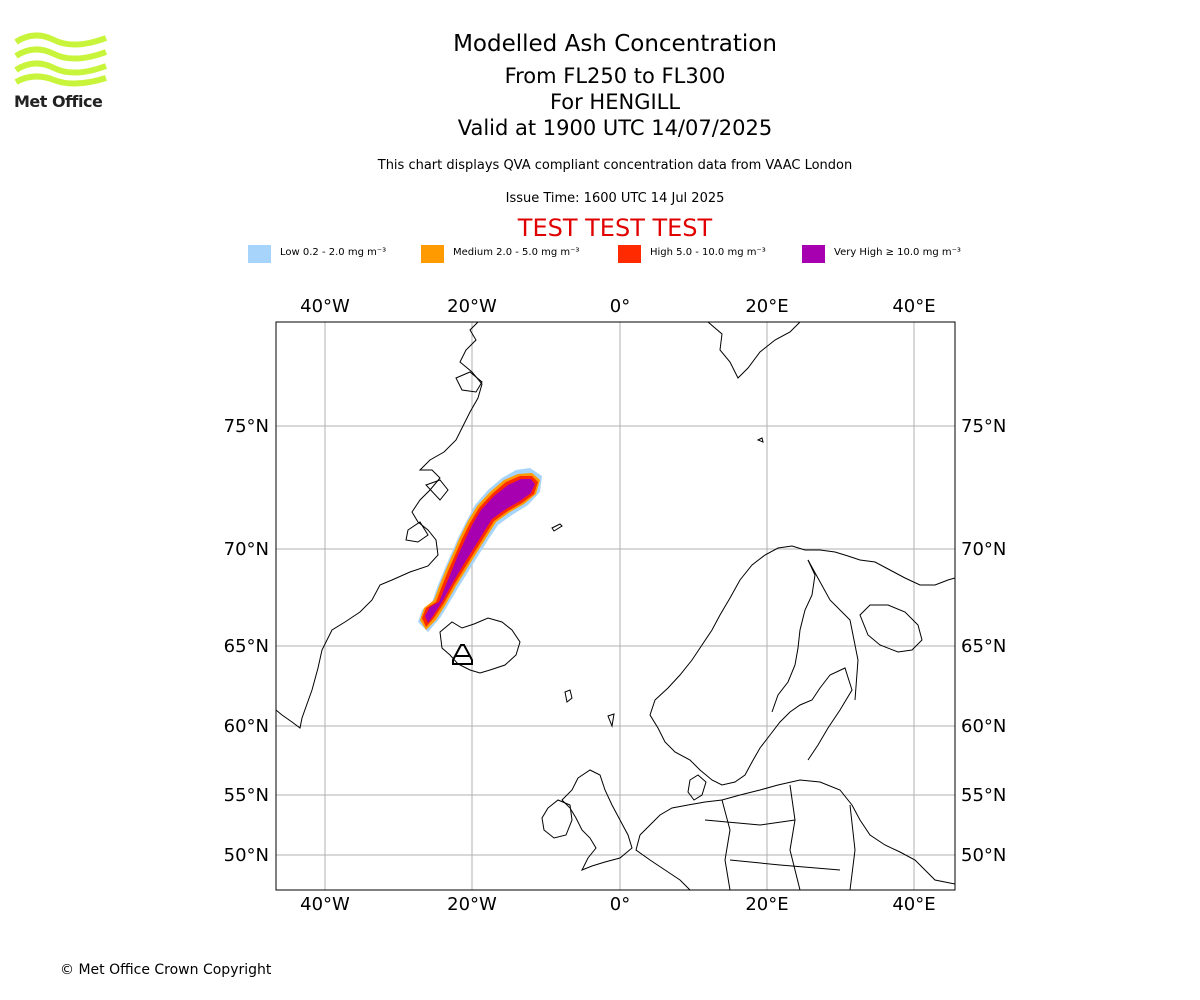  I want to click on lat-labels-left: 75°N 70°N 65°N 60°N 55°N 50°N, so click(246, 641).